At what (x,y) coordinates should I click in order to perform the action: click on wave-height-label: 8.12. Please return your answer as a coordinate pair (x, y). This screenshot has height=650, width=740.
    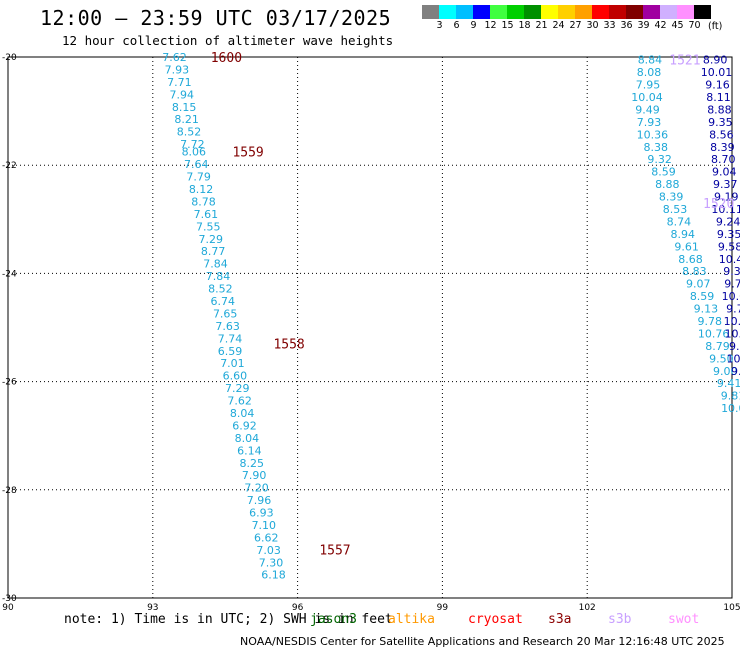
    Looking at the image, I should click on (201, 189).